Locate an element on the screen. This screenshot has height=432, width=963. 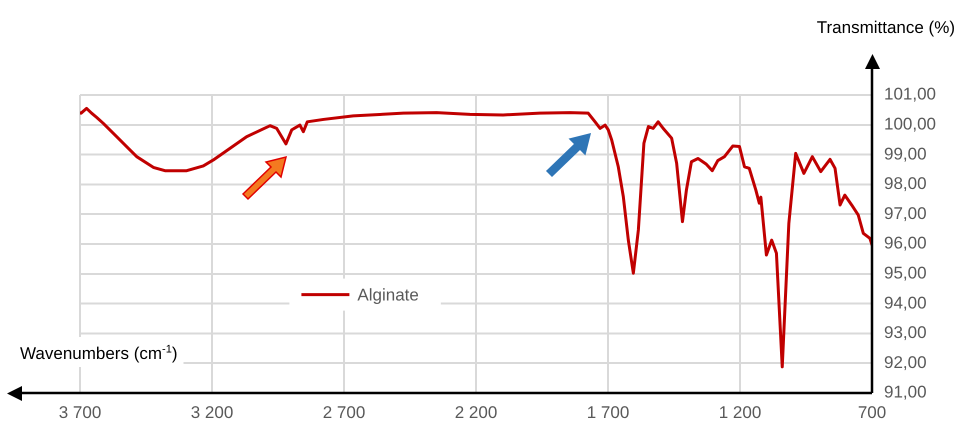
x-tick-label: 3 700 is located at coordinates (80, 412).